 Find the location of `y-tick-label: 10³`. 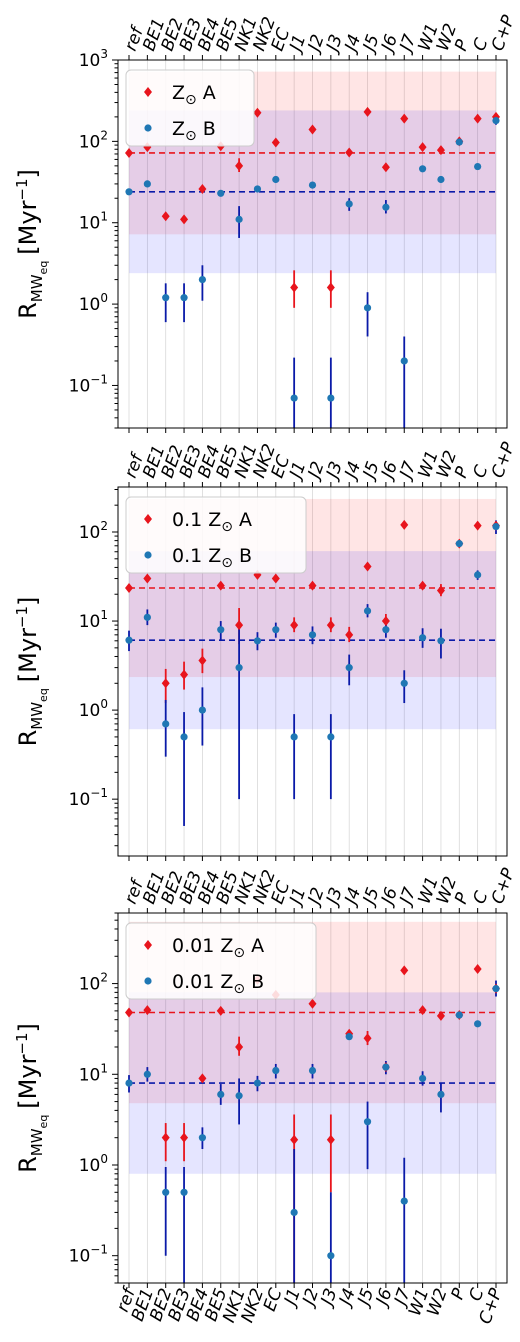

y-tick-label: 10³ is located at coordinates (93, 59).